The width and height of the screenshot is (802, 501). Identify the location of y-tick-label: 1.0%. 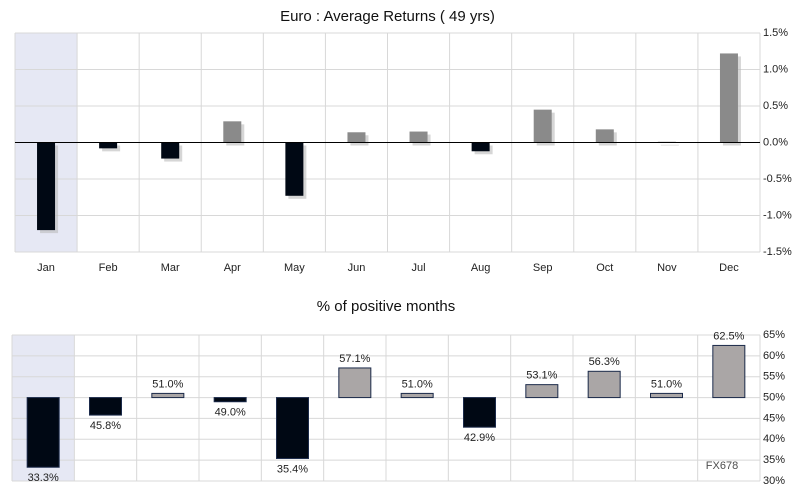
(775, 69).